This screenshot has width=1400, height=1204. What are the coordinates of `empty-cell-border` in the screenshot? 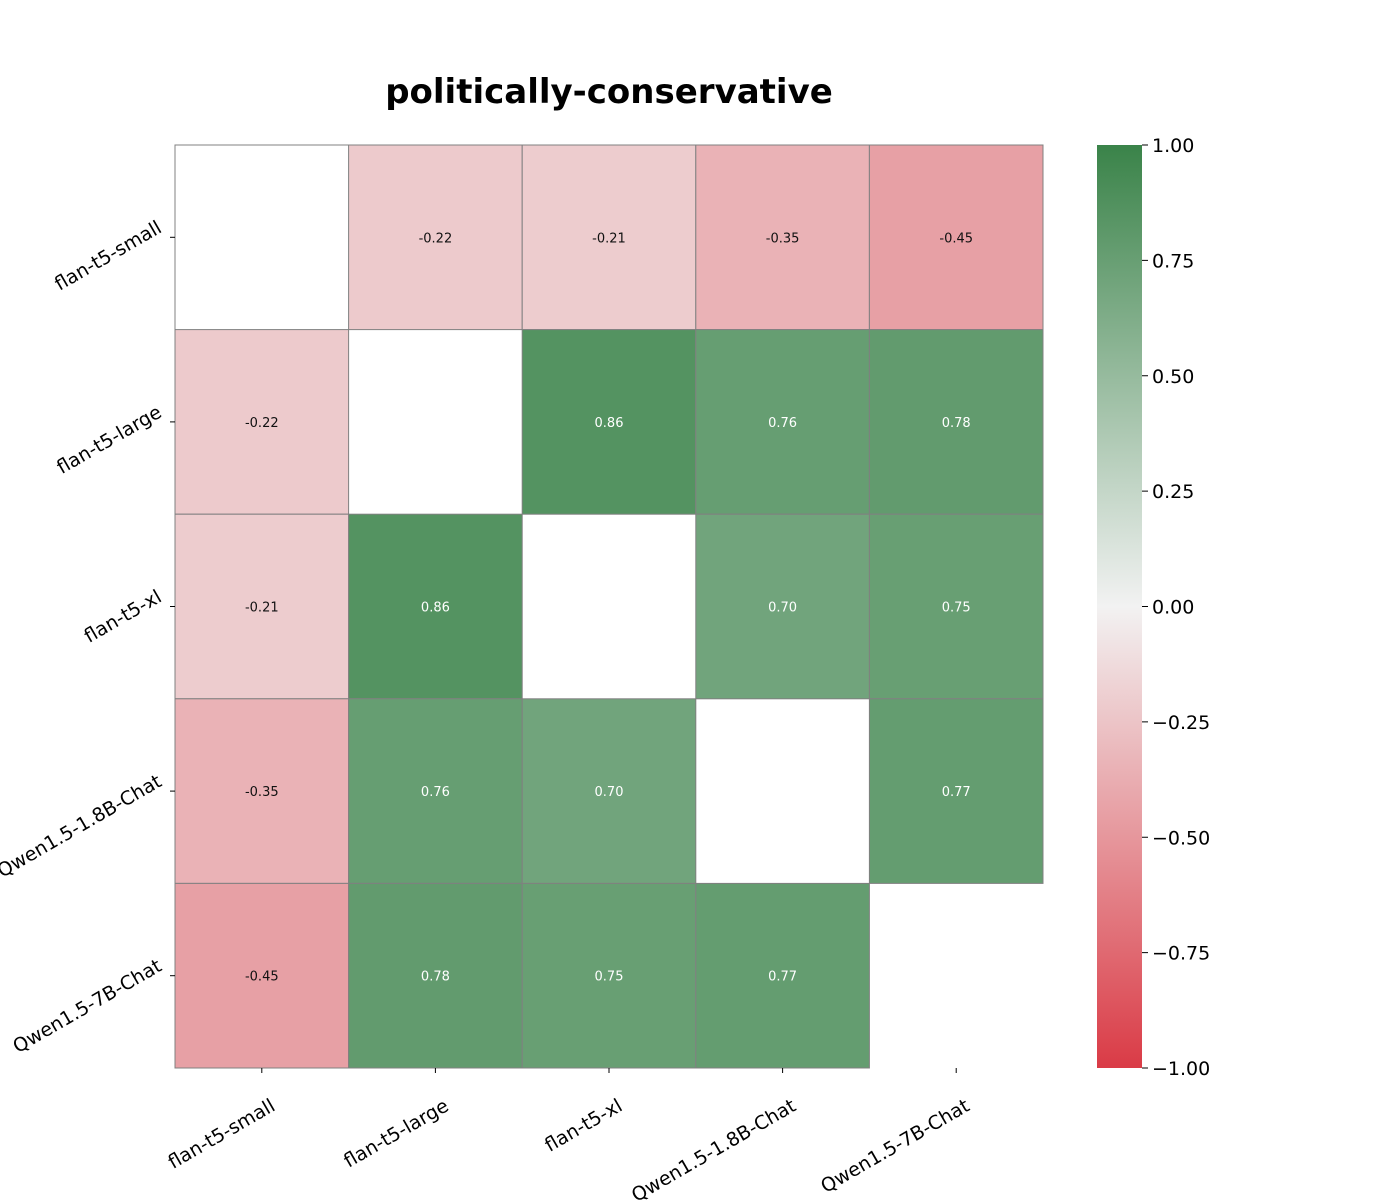 It's located at (261, 237).